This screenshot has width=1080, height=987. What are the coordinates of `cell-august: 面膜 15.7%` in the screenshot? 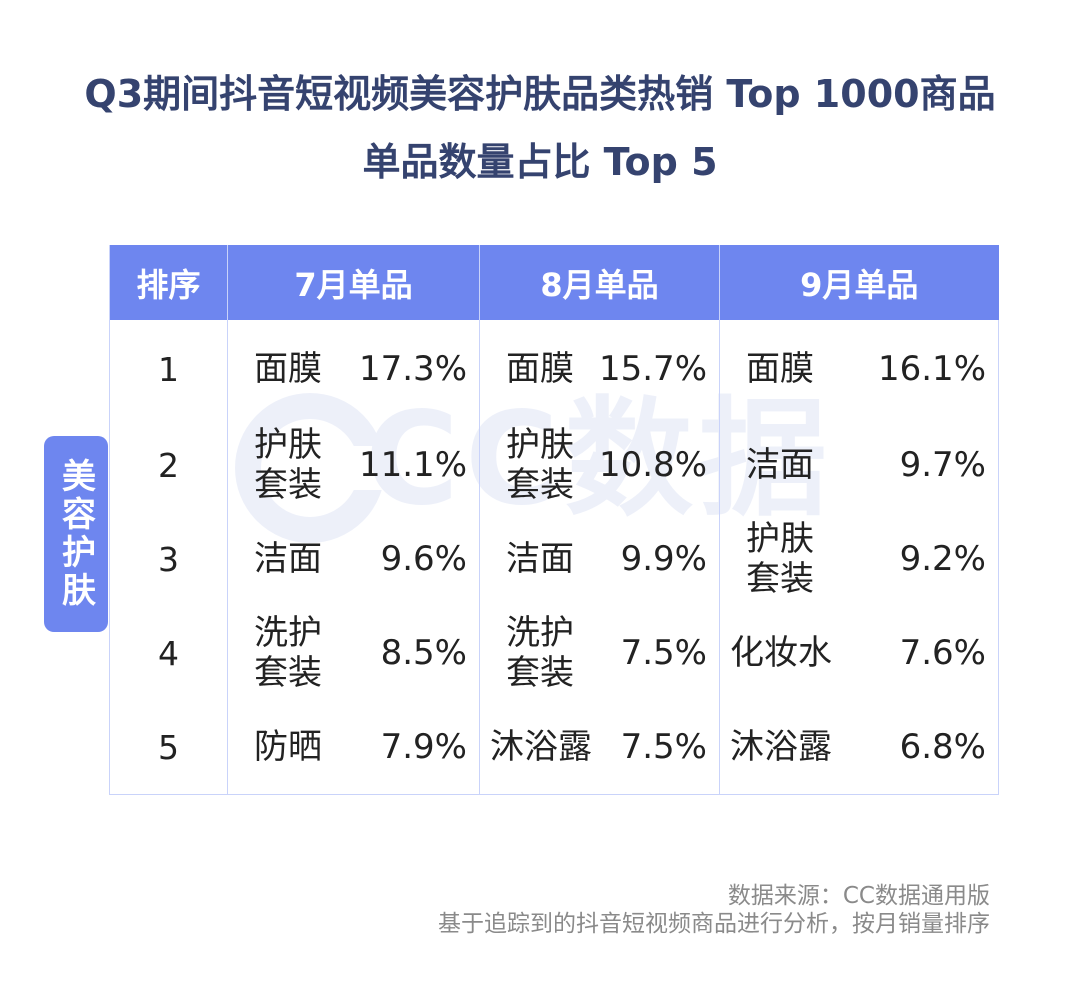 It's located at (600, 369).